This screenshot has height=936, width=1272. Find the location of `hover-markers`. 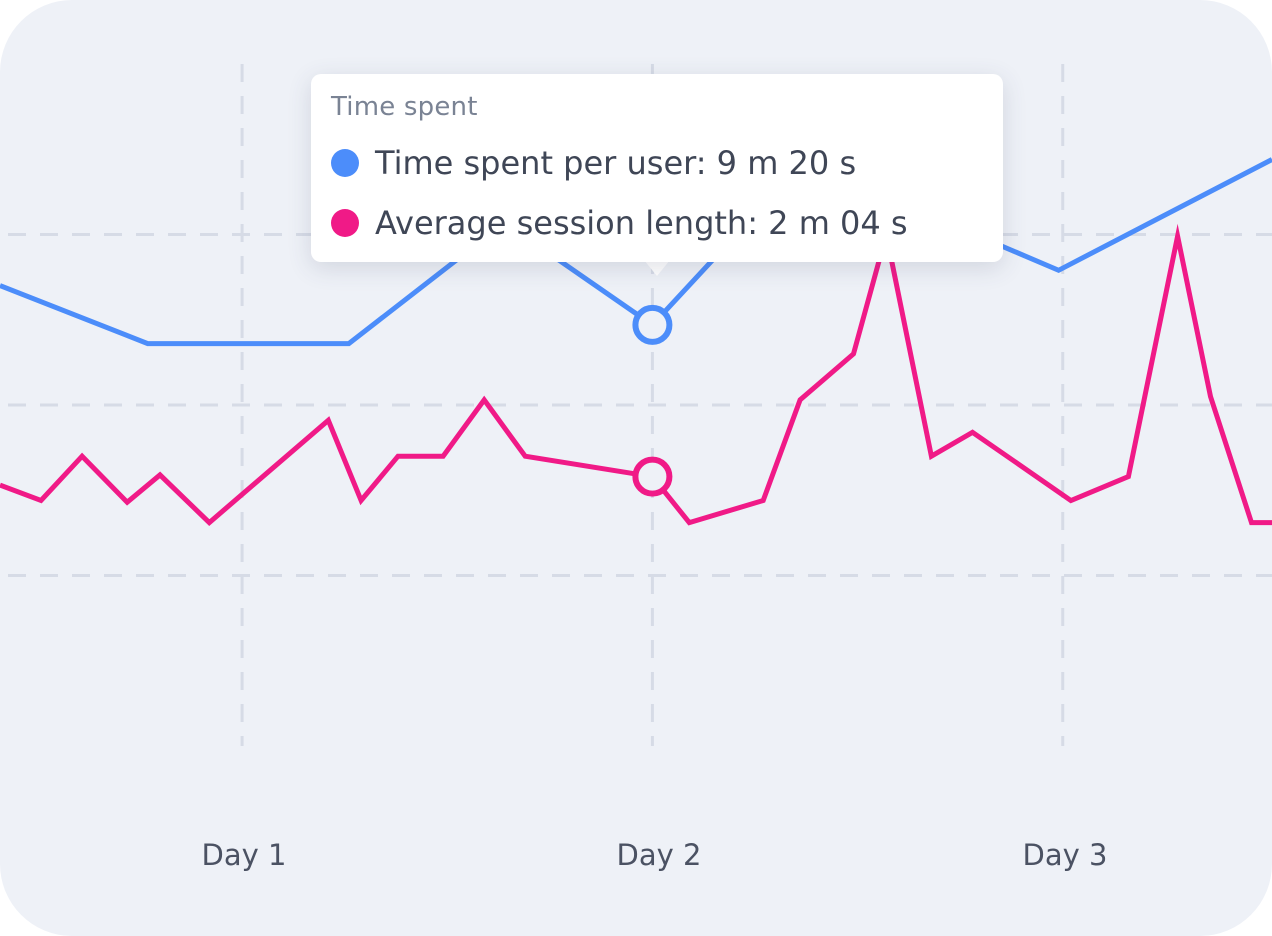

hover-markers is located at coordinates (652, 400).